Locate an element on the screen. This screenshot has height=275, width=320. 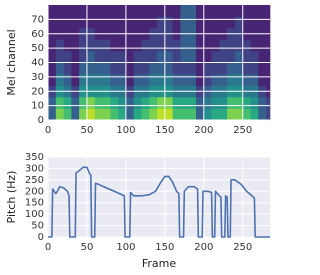
y-tick-label: 50 is located at coordinates (37, 226).